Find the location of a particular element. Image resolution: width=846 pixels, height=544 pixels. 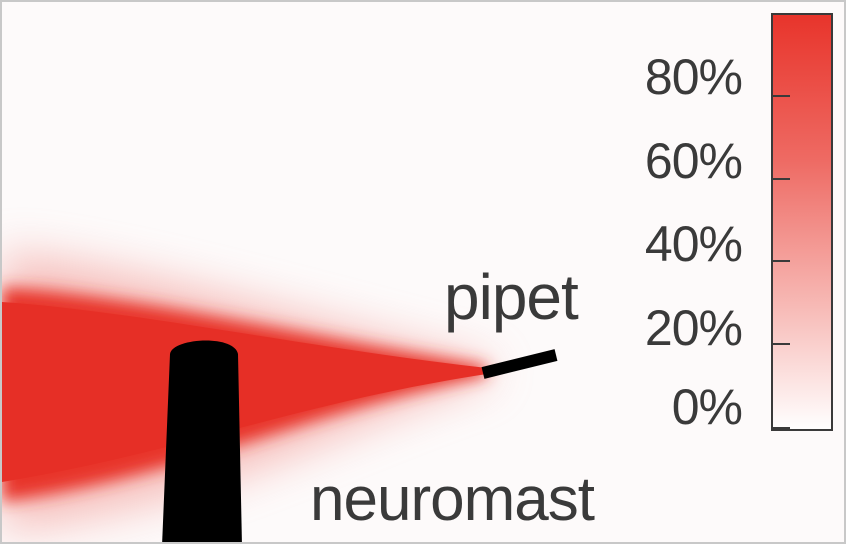

colorbar-tick-label-20: 20% is located at coordinates (693, 328).